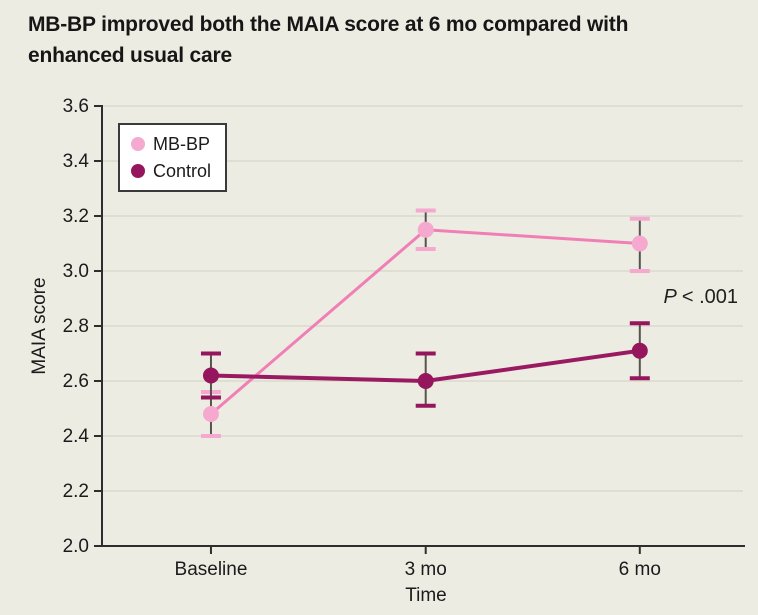  What do you see at coordinates (39, 326) in the screenshot?
I see `y-axis-title: MAIA score` at bounding box center [39, 326].